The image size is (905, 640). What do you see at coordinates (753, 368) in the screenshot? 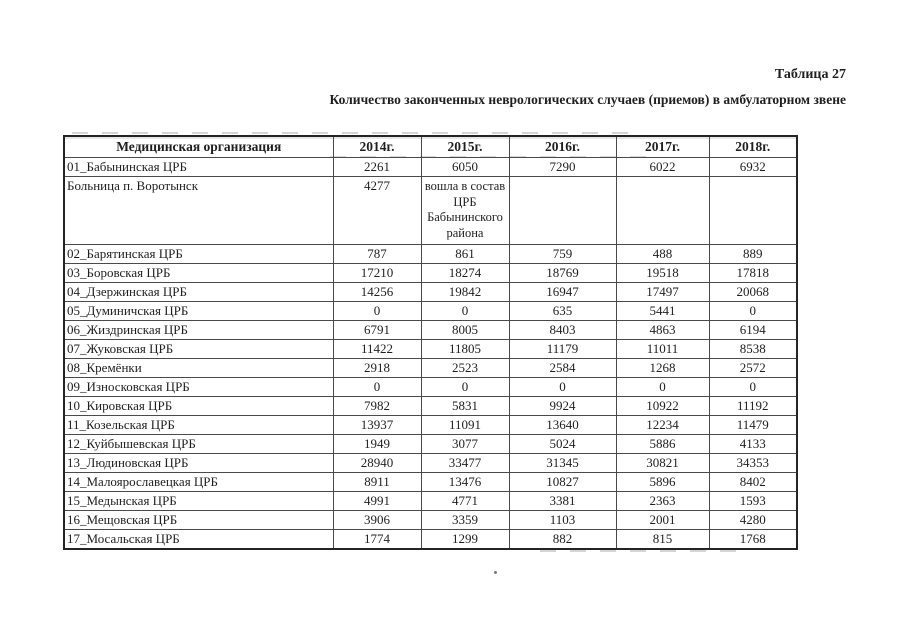
I see `value-cell: 2572` at bounding box center [753, 368].